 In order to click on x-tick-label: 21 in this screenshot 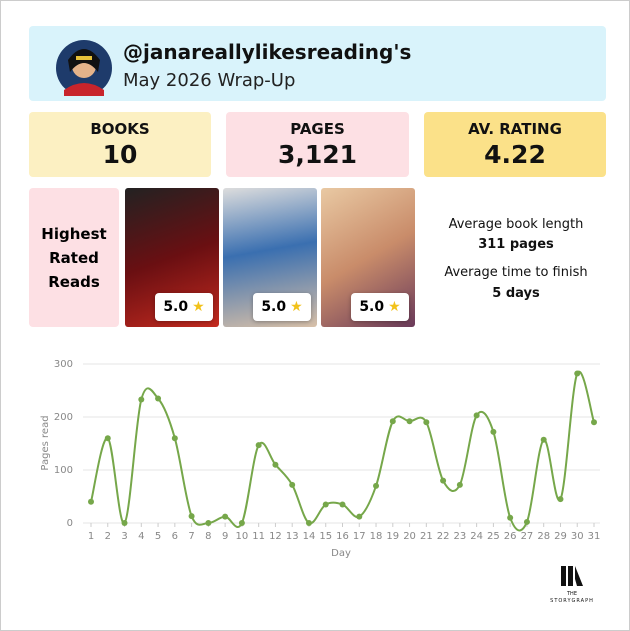, I will do `click(426, 536)`.